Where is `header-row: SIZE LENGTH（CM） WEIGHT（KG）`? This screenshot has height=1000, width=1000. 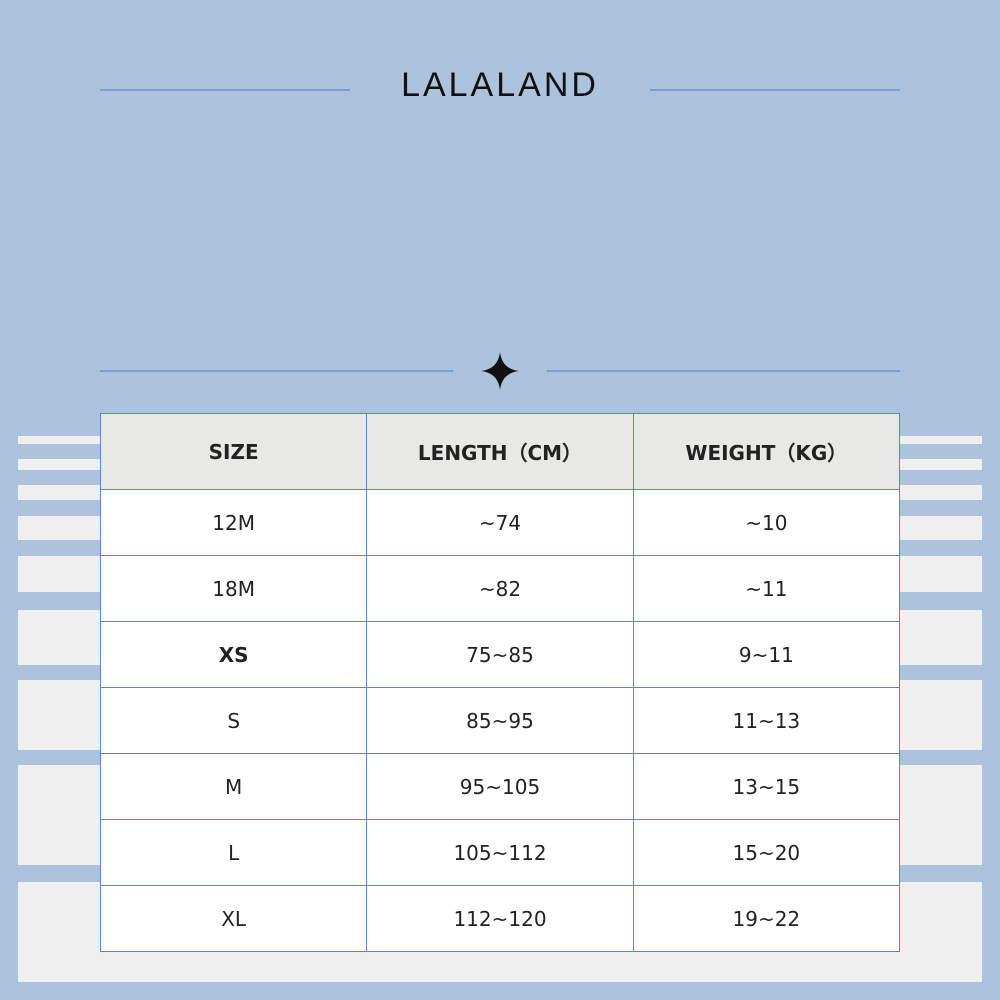 header-row: SIZE LENGTH（CM） WEIGHT（KG） is located at coordinates (500, 451).